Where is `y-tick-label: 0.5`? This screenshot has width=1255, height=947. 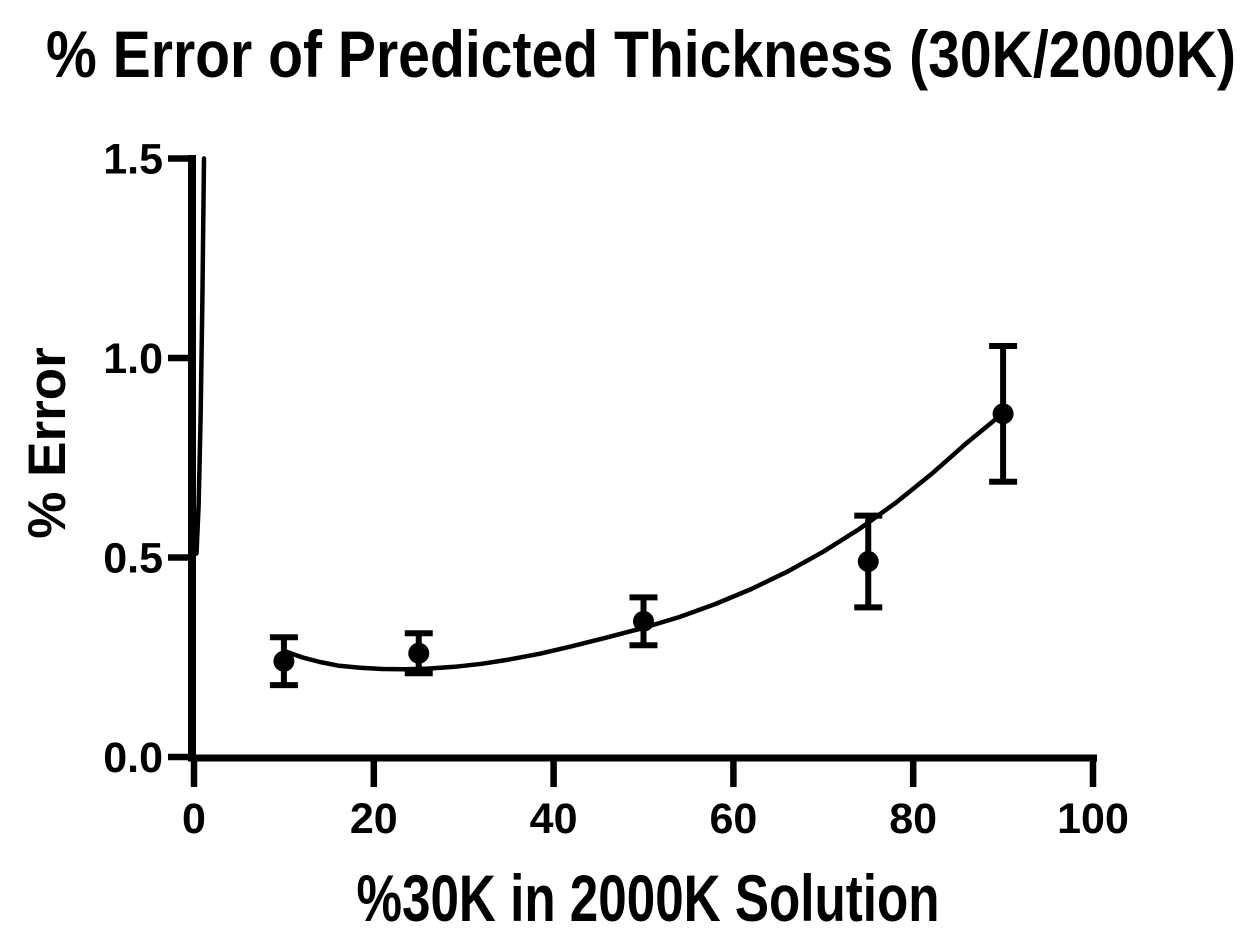 y-tick-label: 0.5 is located at coordinates (133, 559).